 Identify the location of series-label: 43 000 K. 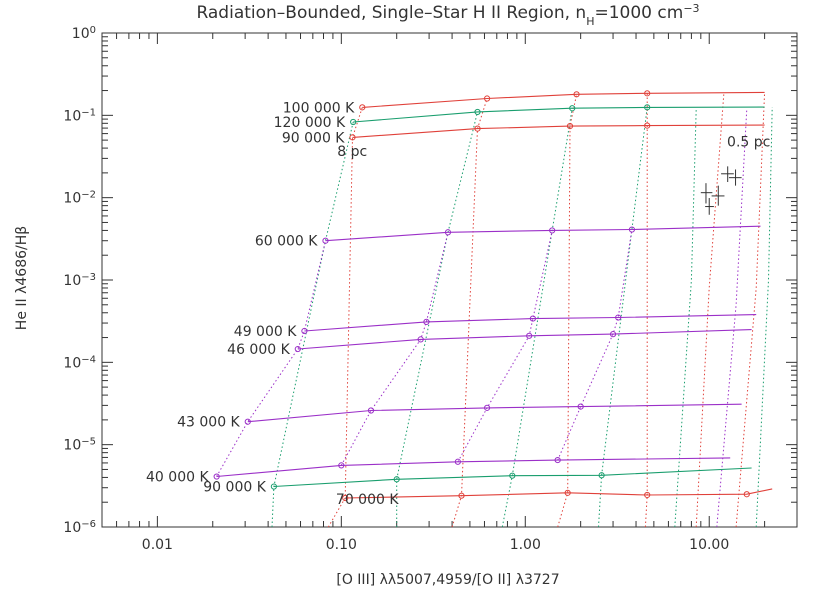
(208, 423).